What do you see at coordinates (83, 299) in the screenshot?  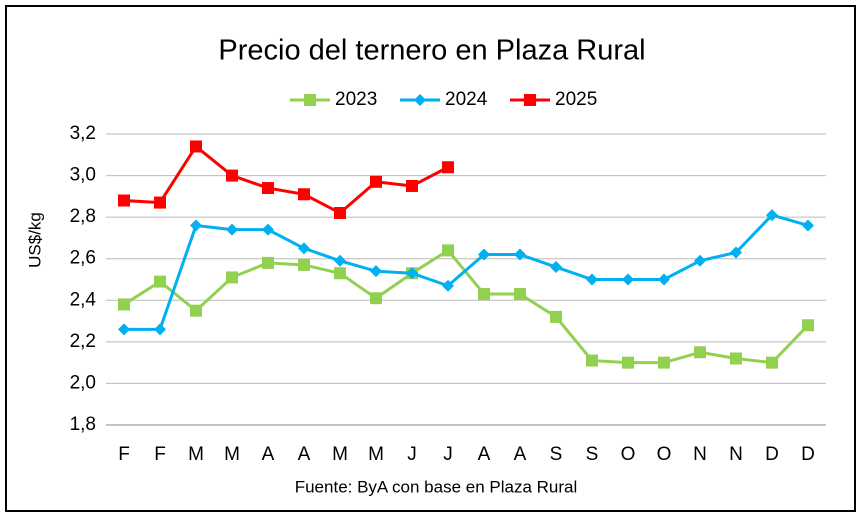 I see `y-tick-label: 2,4` at bounding box center [83, 299].